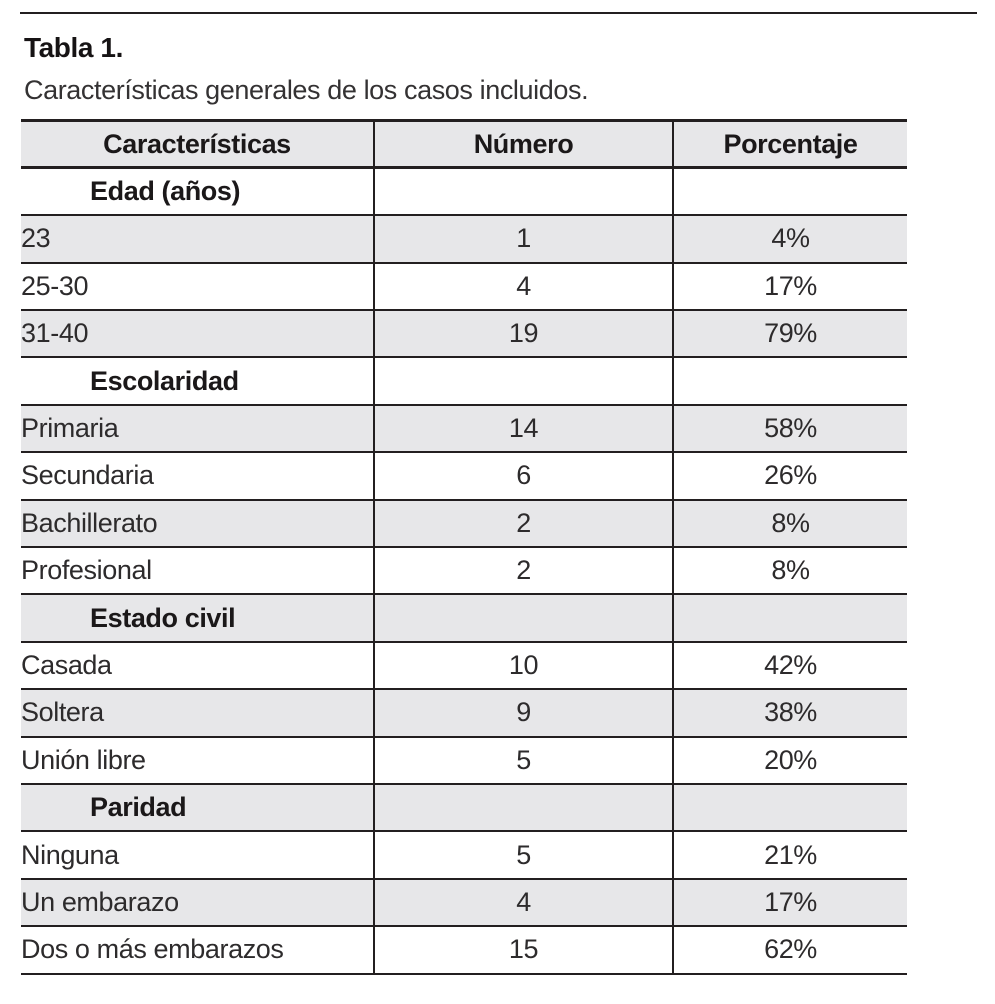  What do you see at coordinates (523, 950) in the screenshot?
I see `number-cell: 15` at bounding box center [523, 950].